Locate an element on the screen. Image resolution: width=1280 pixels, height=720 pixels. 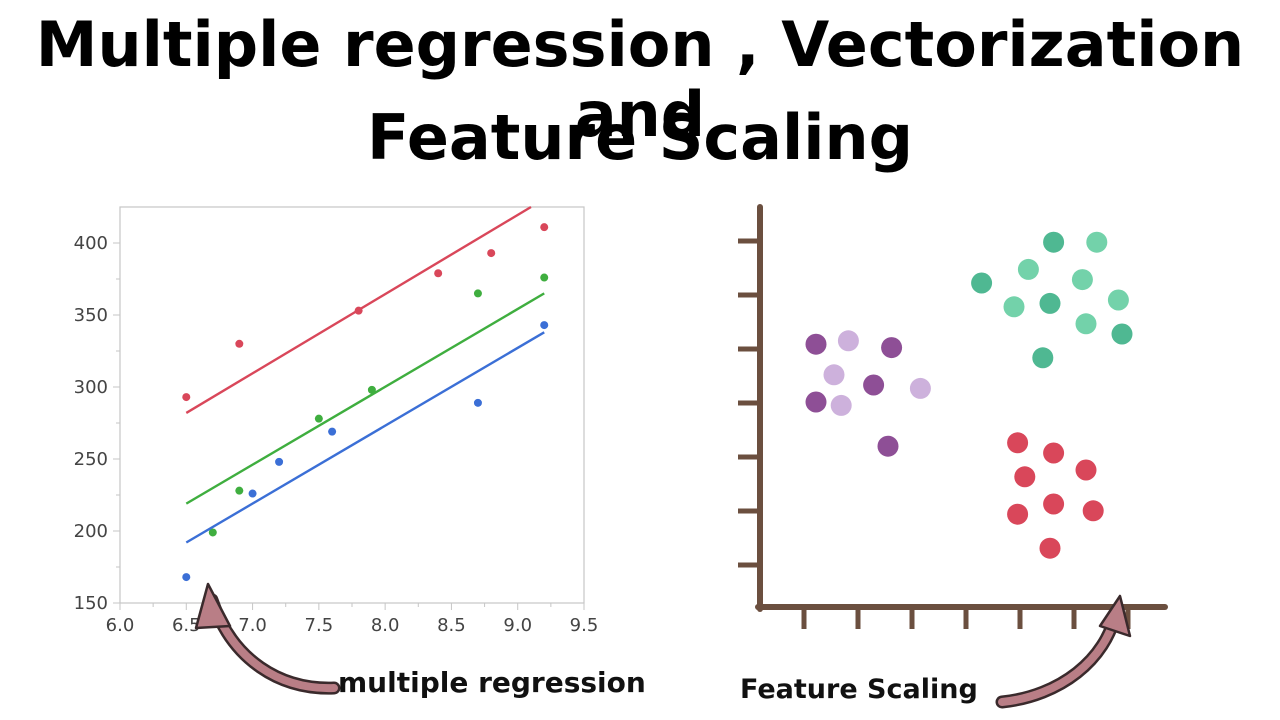
y-tick-label: 300 is located at coordinates (91, 387).